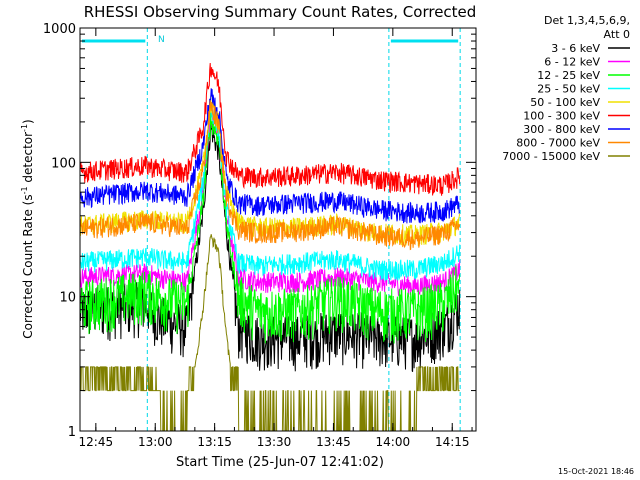  I want to click on y-axis-label-sup2: -1, so click(24, 128).